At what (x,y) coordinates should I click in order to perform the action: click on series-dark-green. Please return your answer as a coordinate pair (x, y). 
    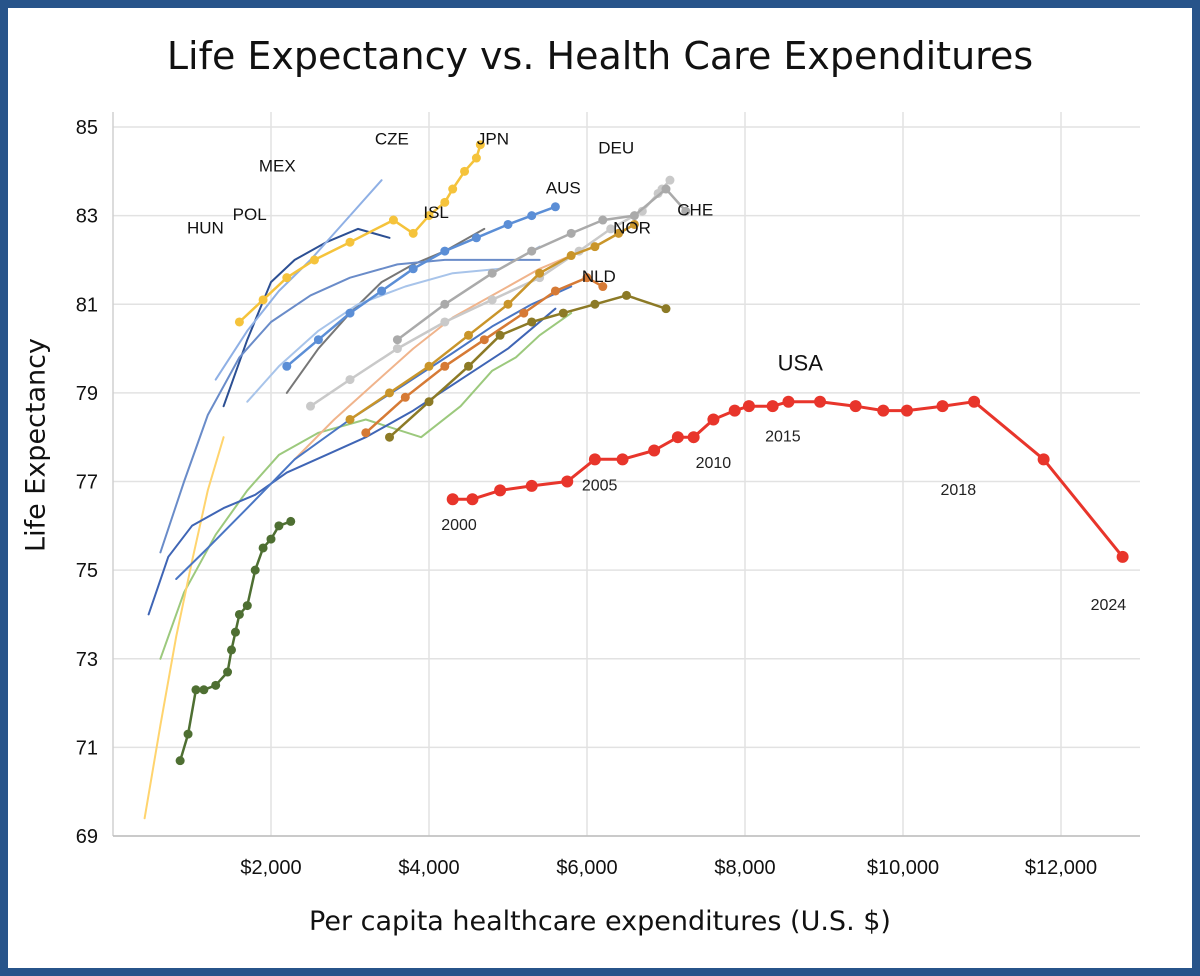
    Looking at the image, I should click on (235, 641).